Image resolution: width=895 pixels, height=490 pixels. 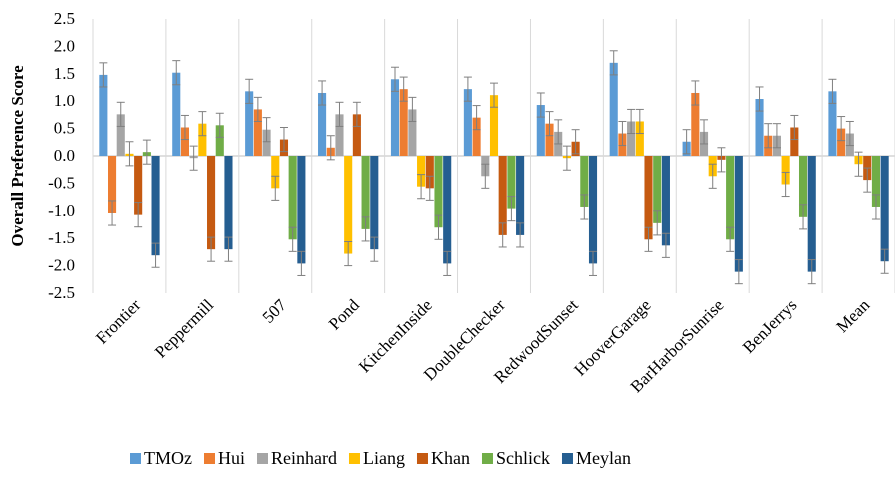 What do you see at coordinates (770, 326) in the screenshot?
I see `category-label: BenJerrys` at bounding box center [770, 326].